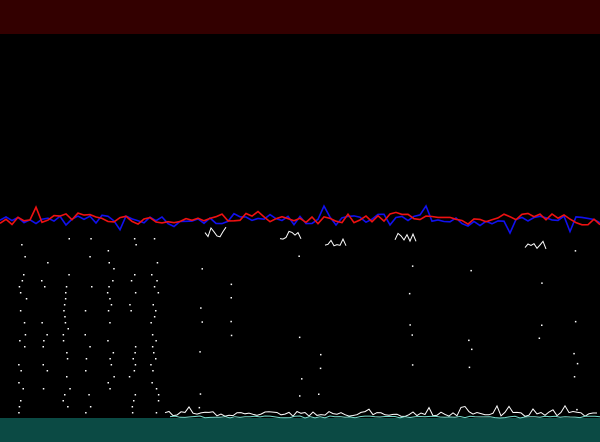  Describe the element at coordinates (300, 215) in the screenshot. I see `red-trace-line` at that location.